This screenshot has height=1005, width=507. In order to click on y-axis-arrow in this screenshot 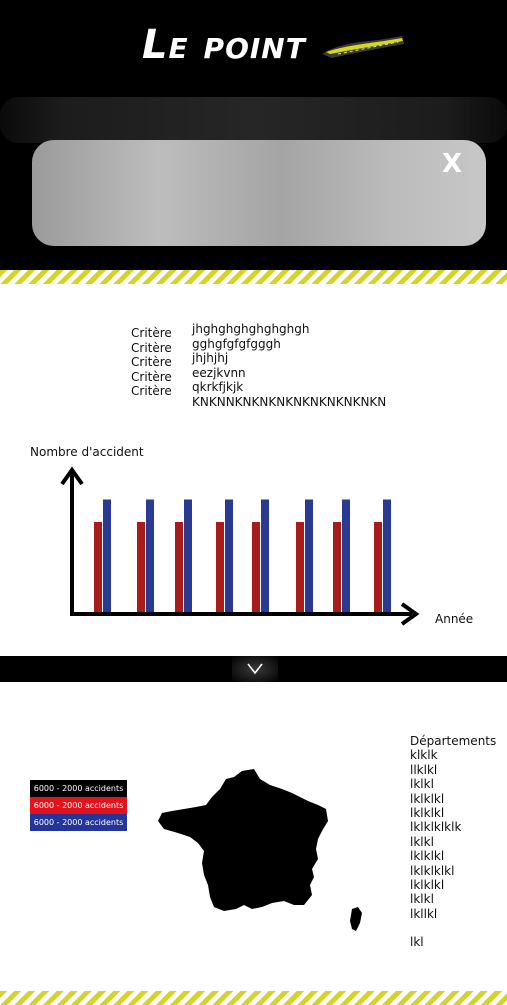, I will do `click(72, 476)`.